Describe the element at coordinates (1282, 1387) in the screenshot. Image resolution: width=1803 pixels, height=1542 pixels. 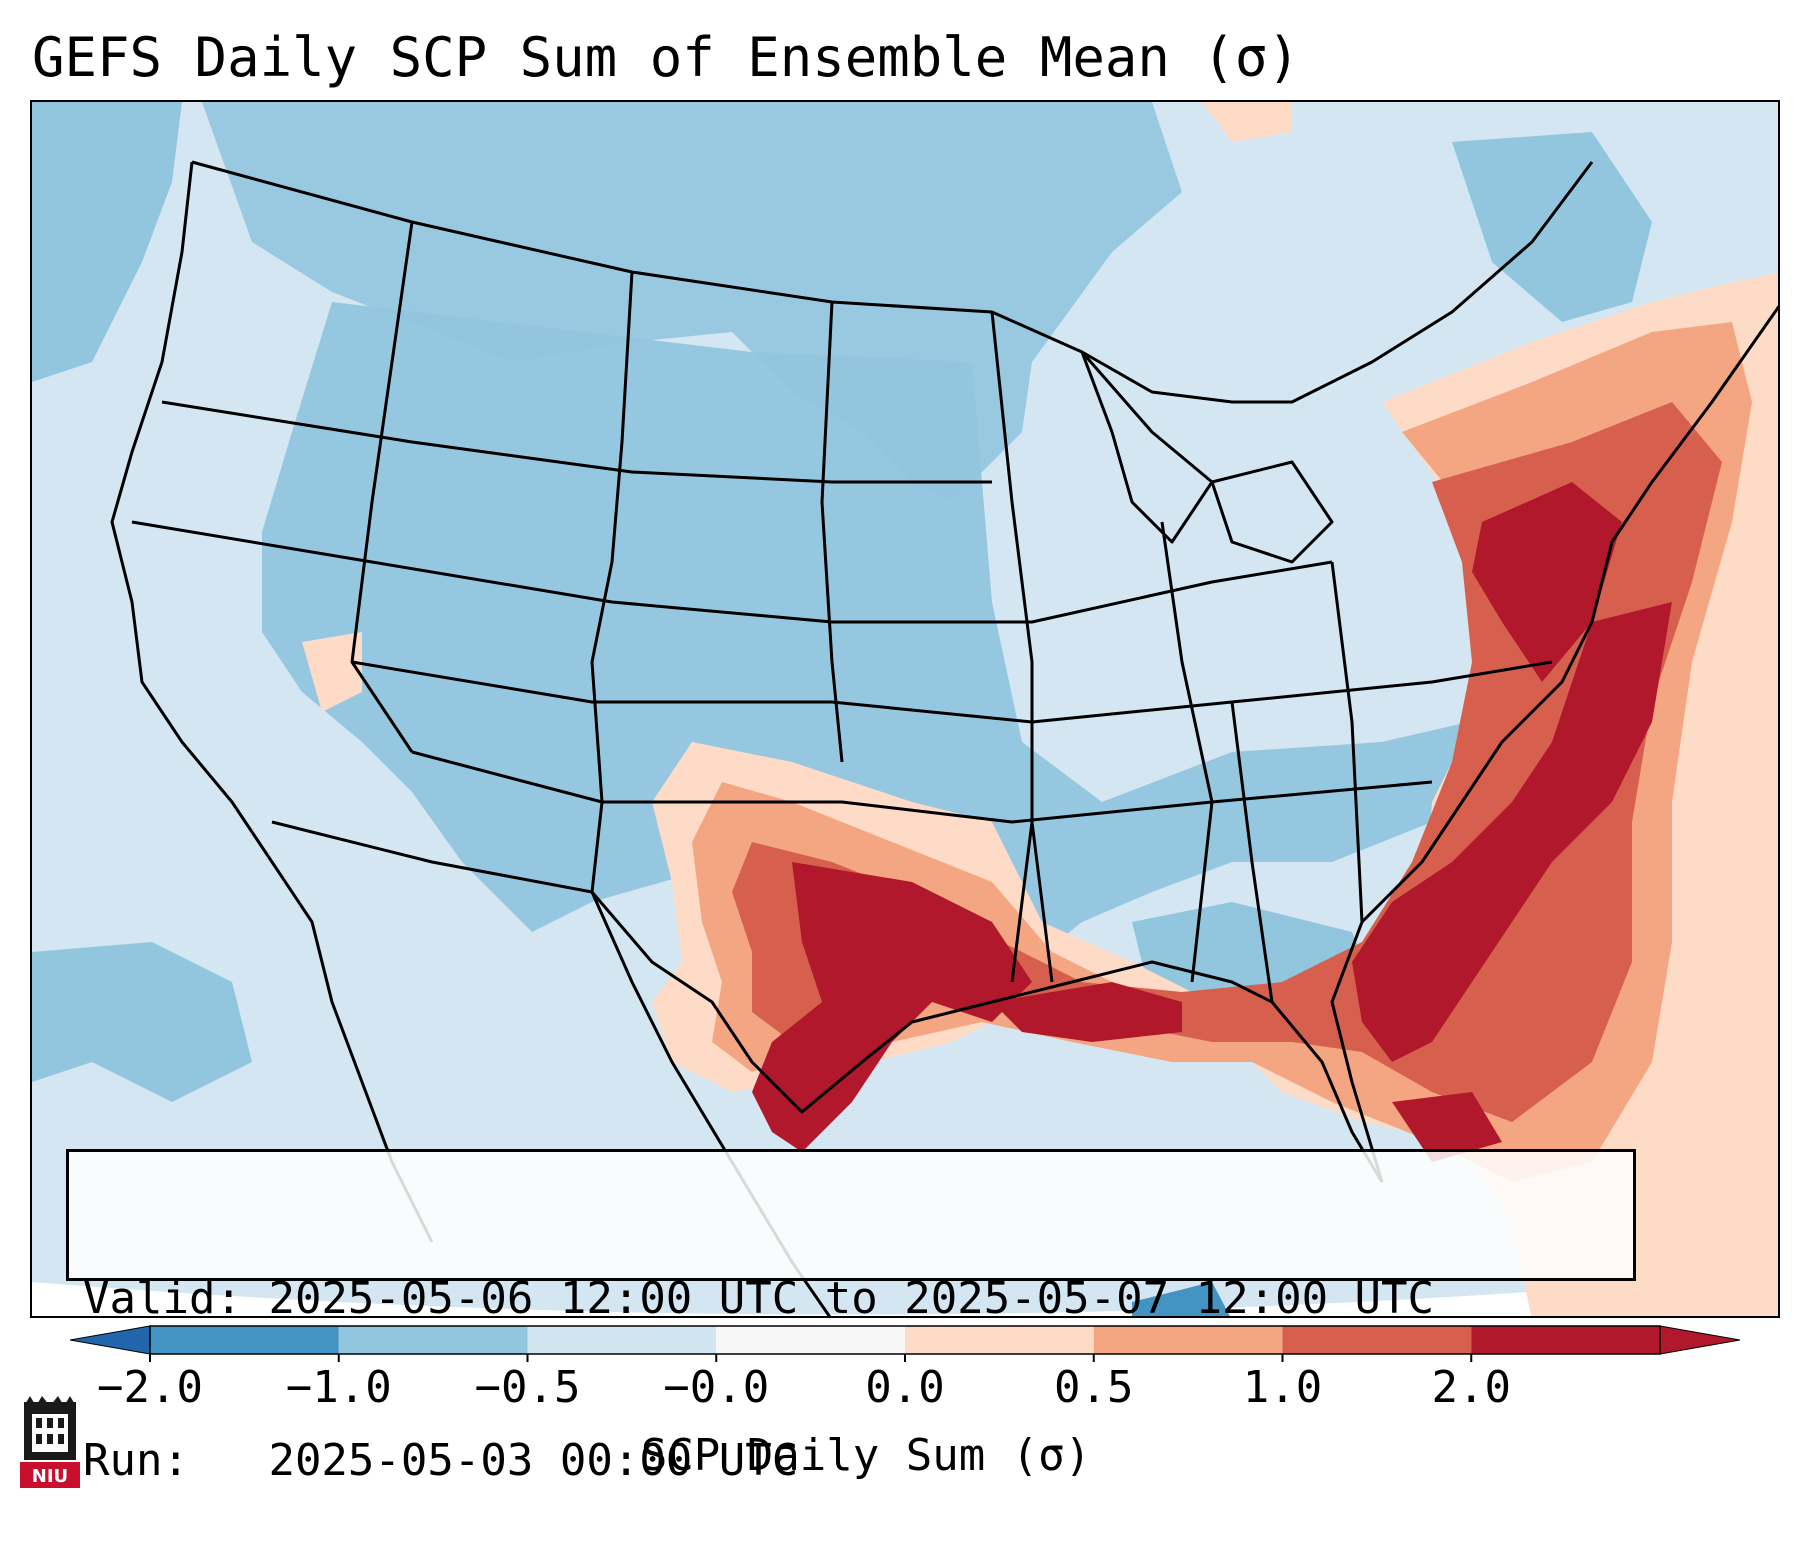
I see `colorbar-tick-label: 1.0` at that location.